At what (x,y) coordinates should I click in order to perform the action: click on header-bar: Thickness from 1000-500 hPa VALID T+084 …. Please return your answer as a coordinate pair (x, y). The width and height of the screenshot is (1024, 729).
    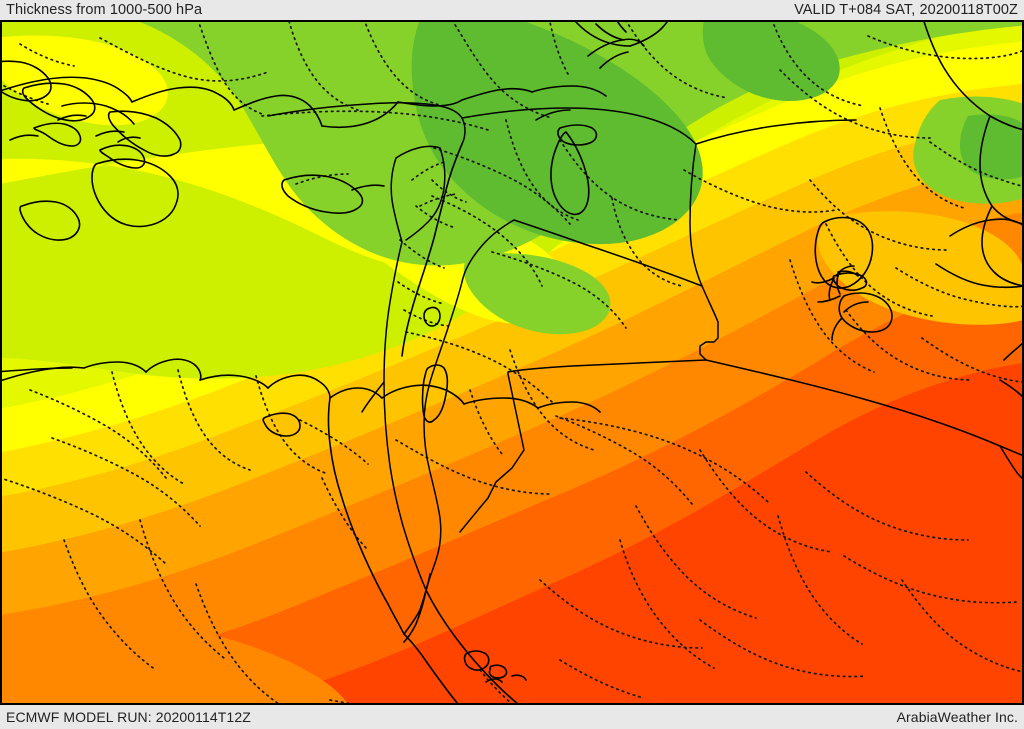
    Looking at the image, I should click on (512, 10).